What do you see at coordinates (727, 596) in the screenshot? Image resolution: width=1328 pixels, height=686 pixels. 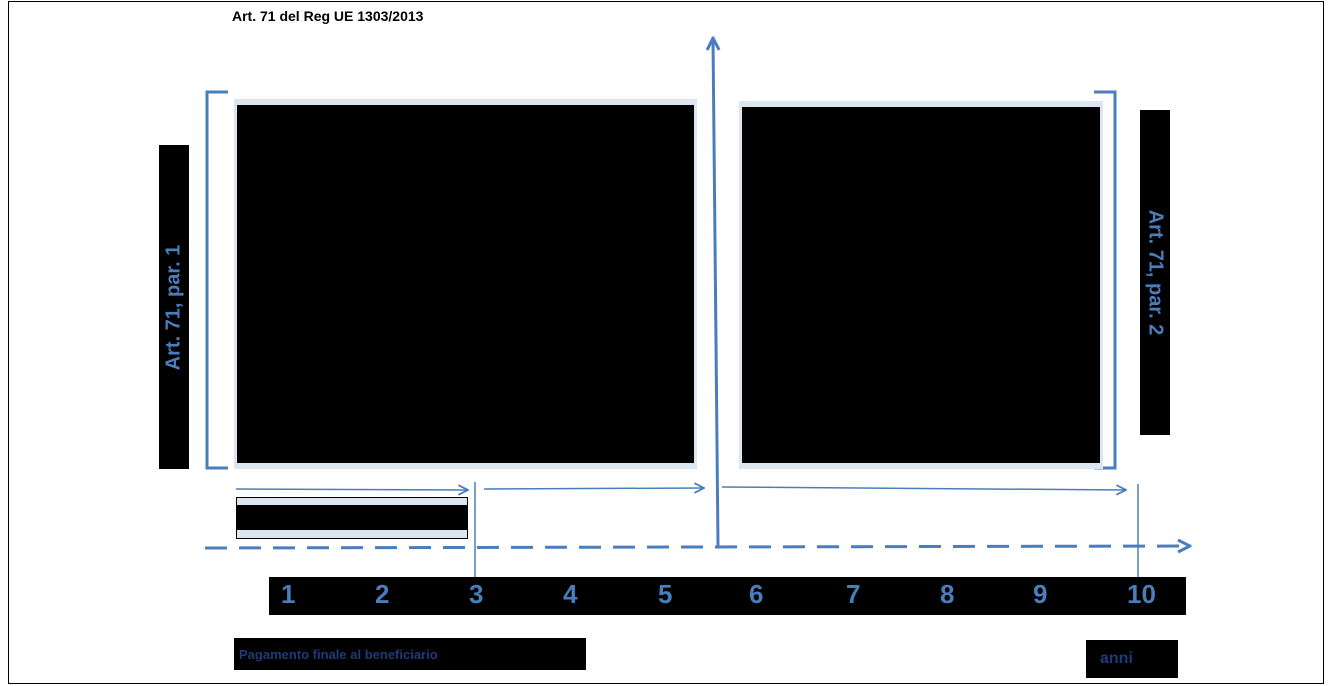 I see `years-bar: 1 2 3 4 5 6 7 8 9 10` at bounding box center [727, 596].